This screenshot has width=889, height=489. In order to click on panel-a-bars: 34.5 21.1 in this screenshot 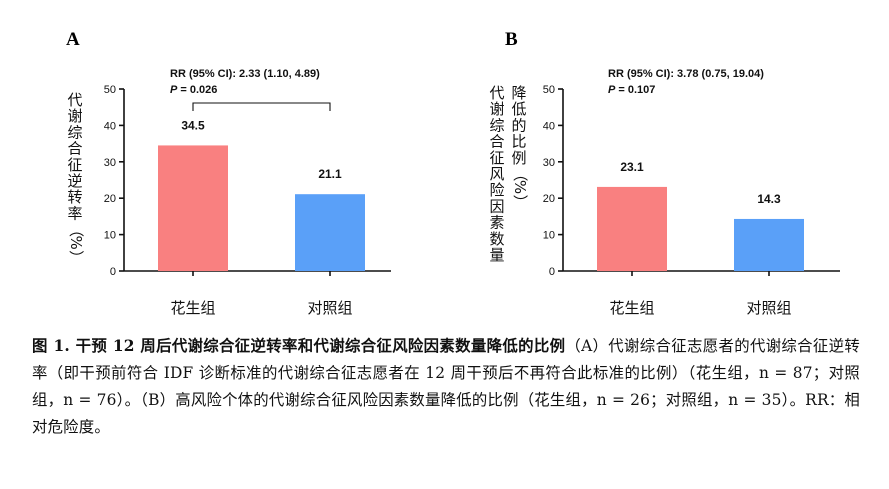, I will do `click(261, 186)`.